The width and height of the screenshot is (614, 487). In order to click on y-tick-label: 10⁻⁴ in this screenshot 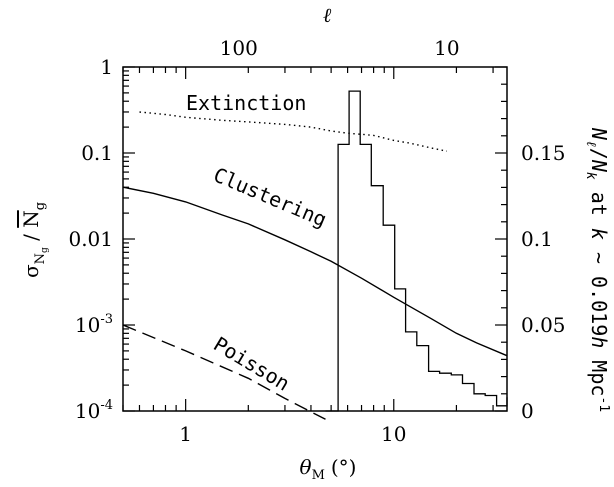, I will do `click(94, 410)`.